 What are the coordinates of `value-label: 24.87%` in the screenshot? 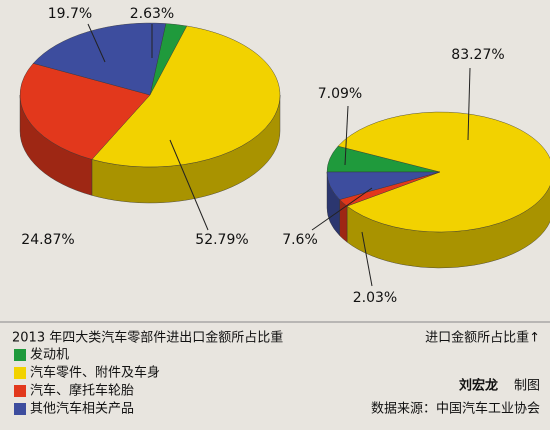 It's located at (47, 240).